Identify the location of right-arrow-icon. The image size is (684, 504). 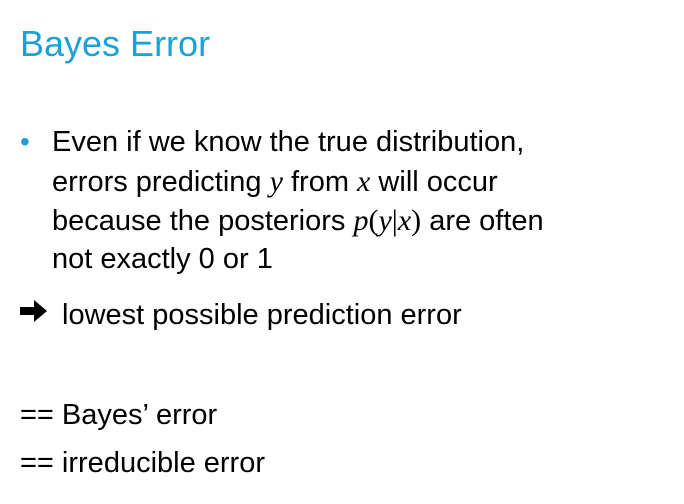
(34, 314).